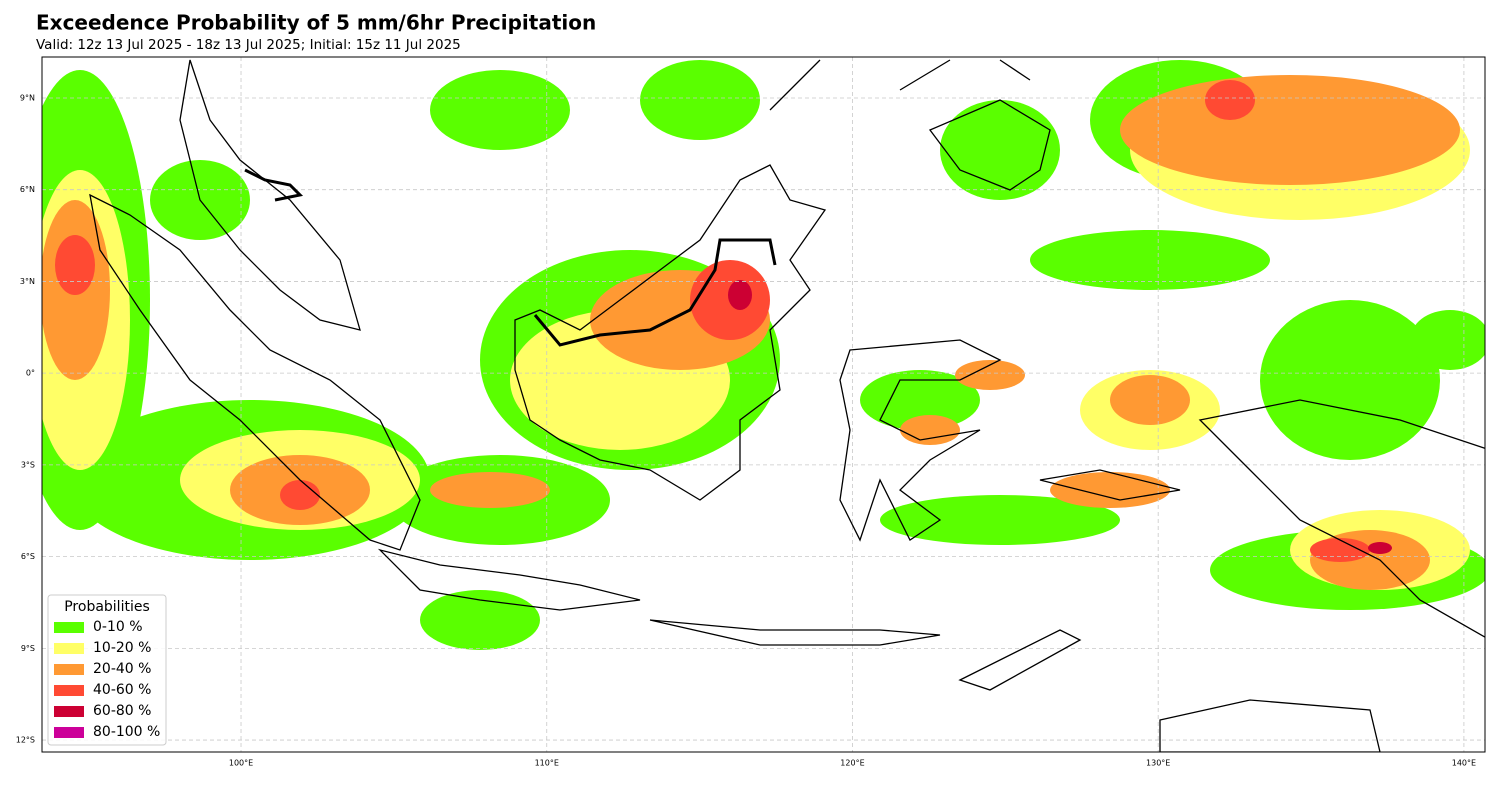 This screenshot has height=800, width=1500. I want to click on x-tick-label: 120°E, so click(852, 763).